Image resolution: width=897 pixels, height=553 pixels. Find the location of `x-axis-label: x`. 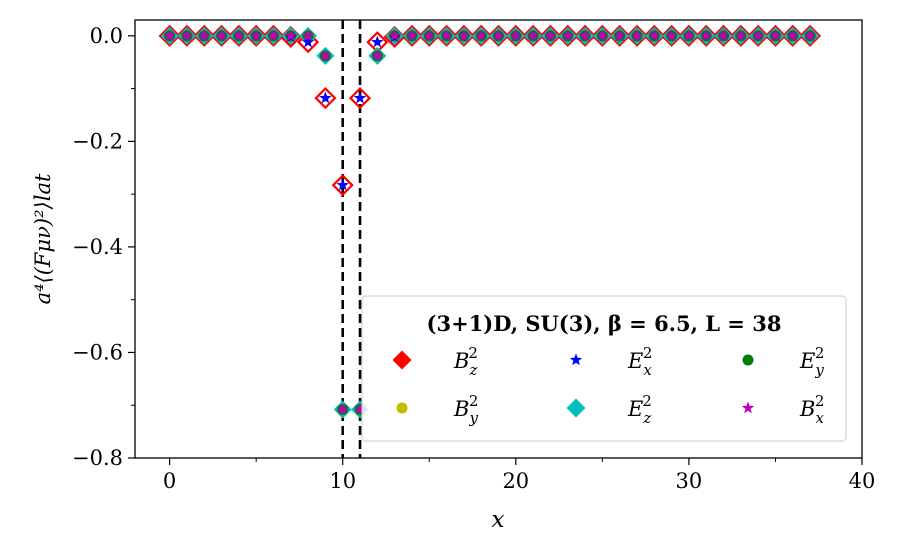

x-axis-label: x is located at coordinates (498, 520).